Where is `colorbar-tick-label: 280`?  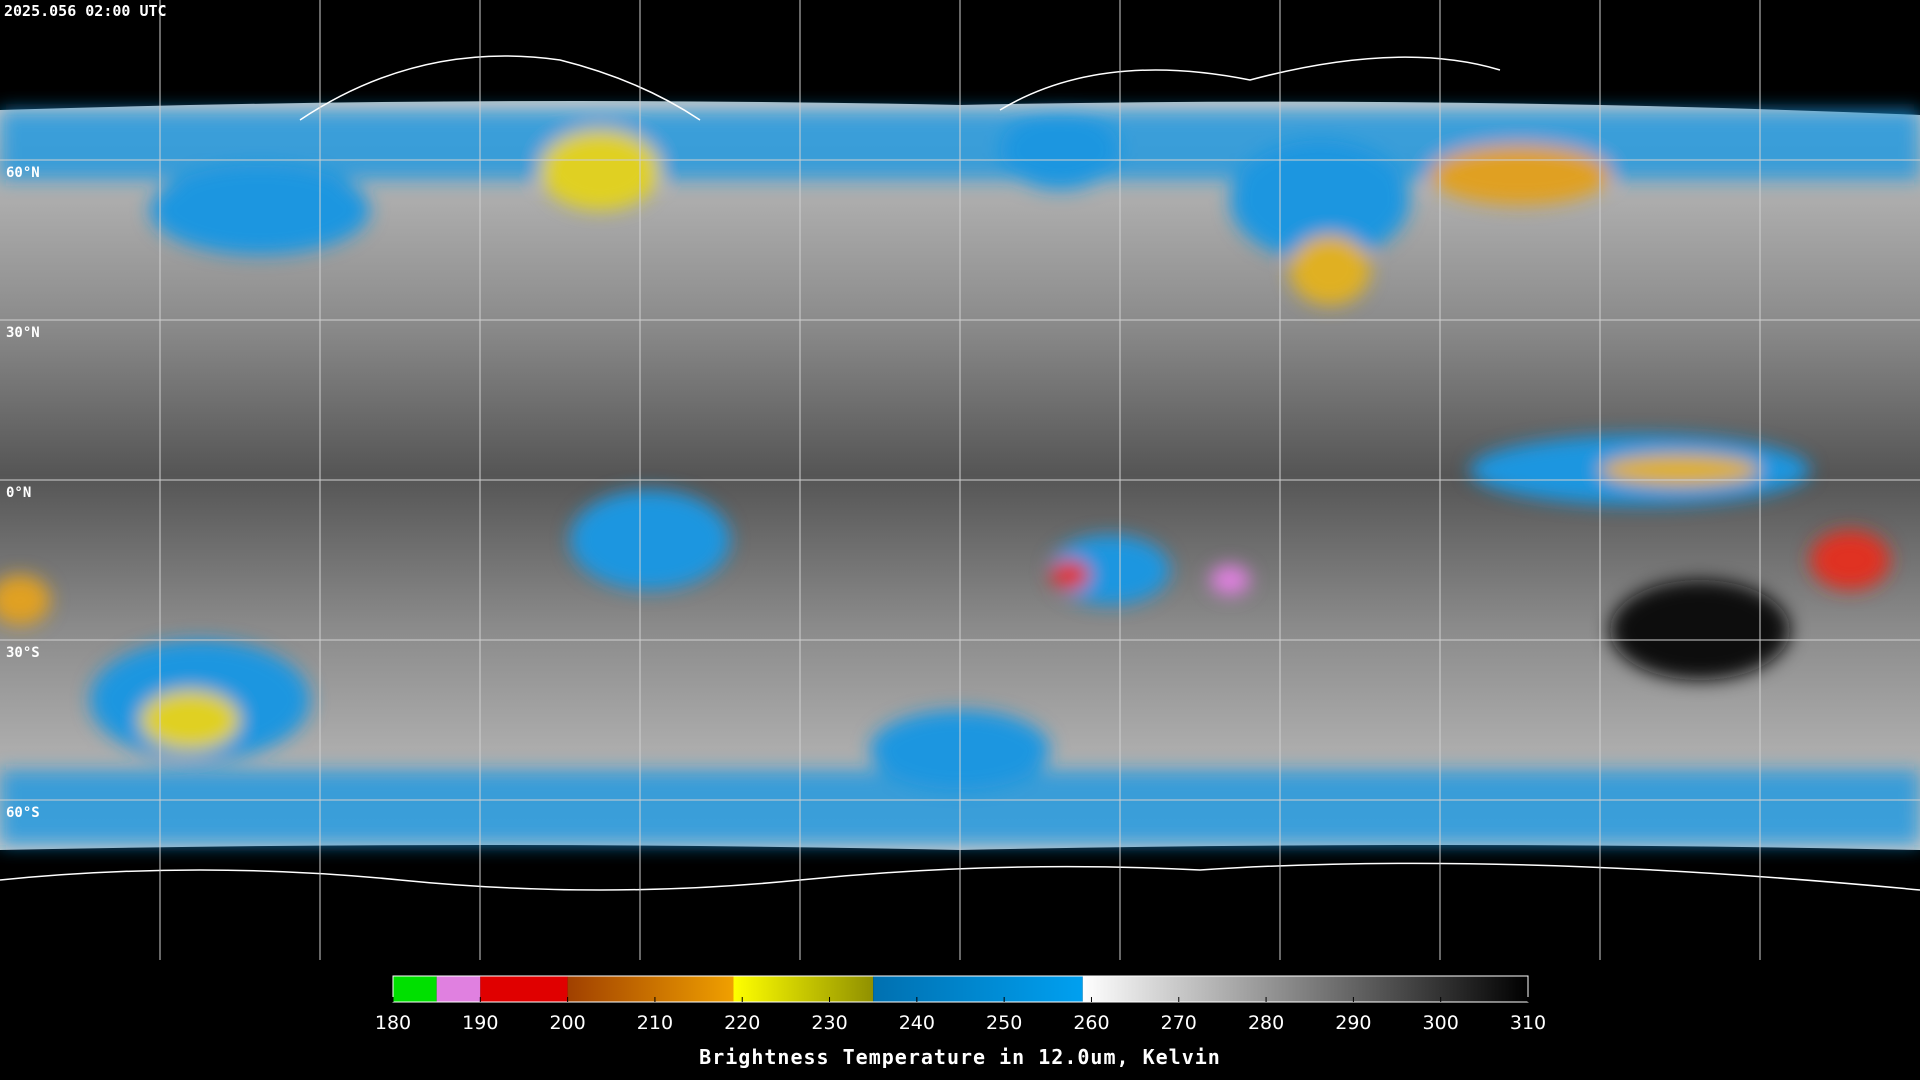 colorbar-tick-label: 280 is located at coordinates (1266, 1023).